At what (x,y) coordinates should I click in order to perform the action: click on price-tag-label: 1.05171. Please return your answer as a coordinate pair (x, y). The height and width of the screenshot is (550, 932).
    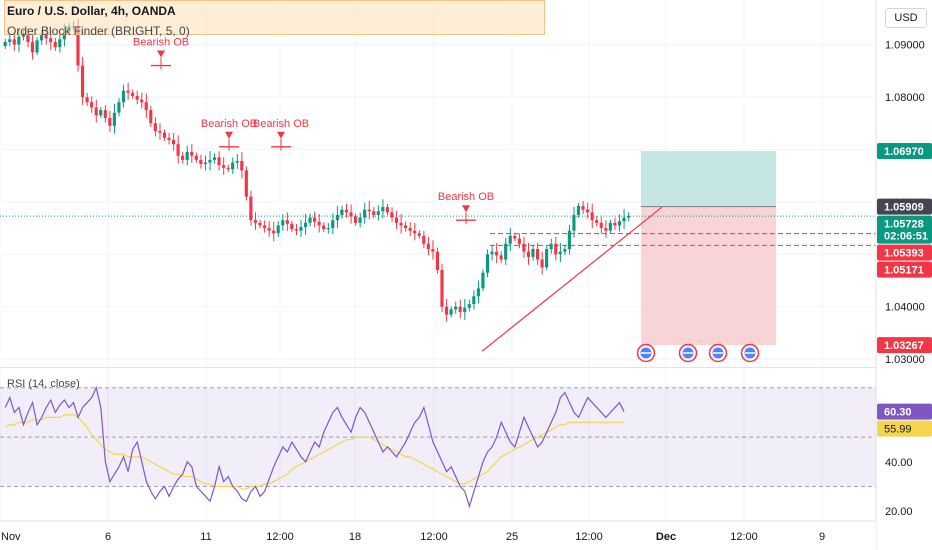
    Looking at the image, I should click on (904, 271).